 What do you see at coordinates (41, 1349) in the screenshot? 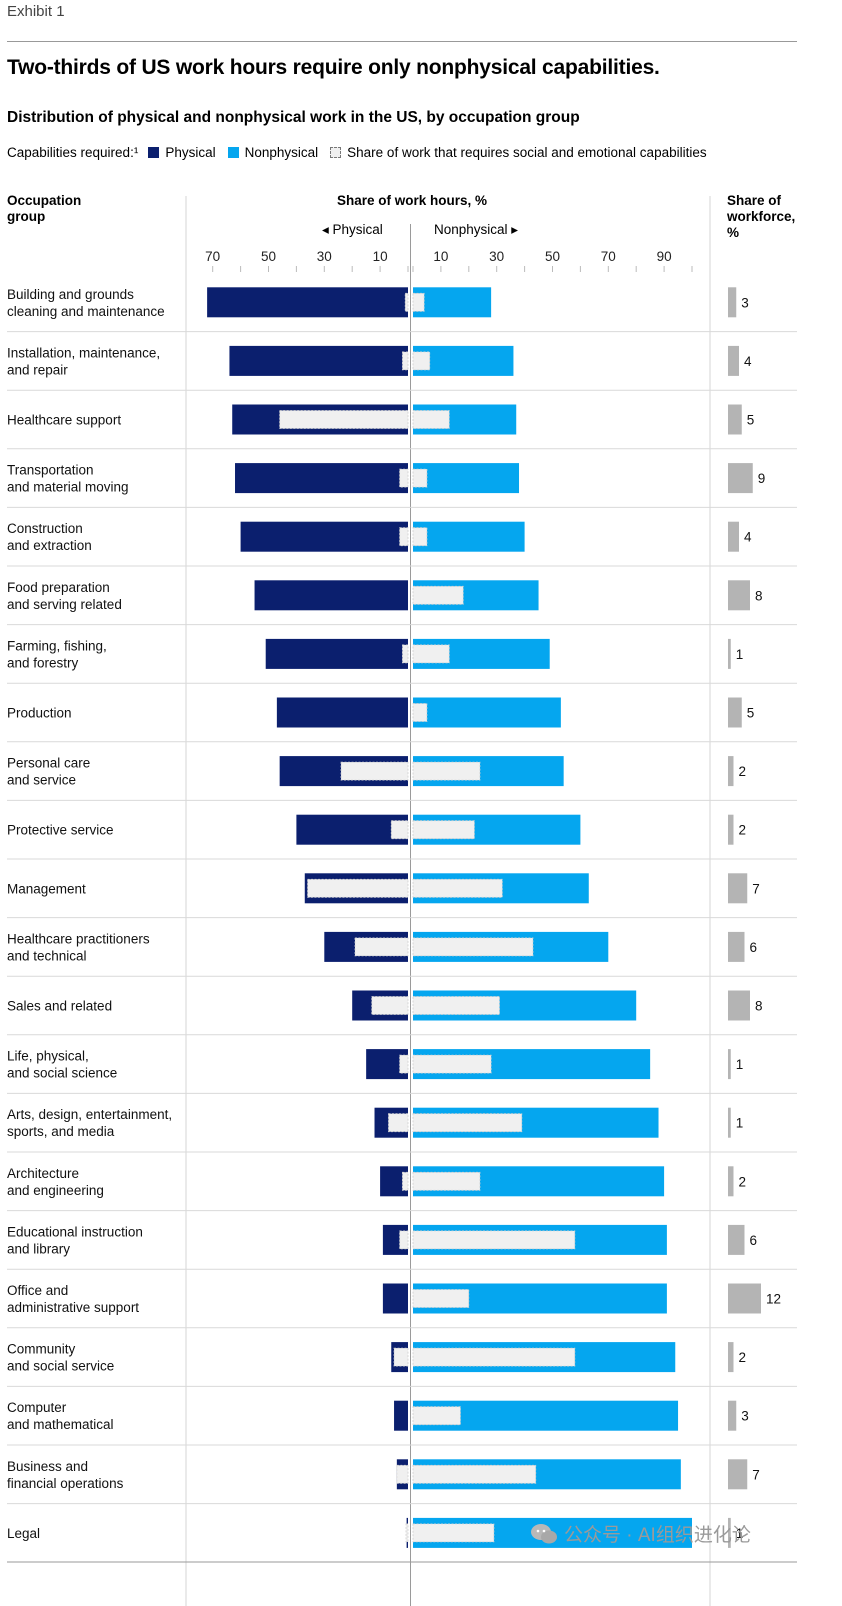
I see `occupation-label-line: Community` at bounding box center [41, 1349].